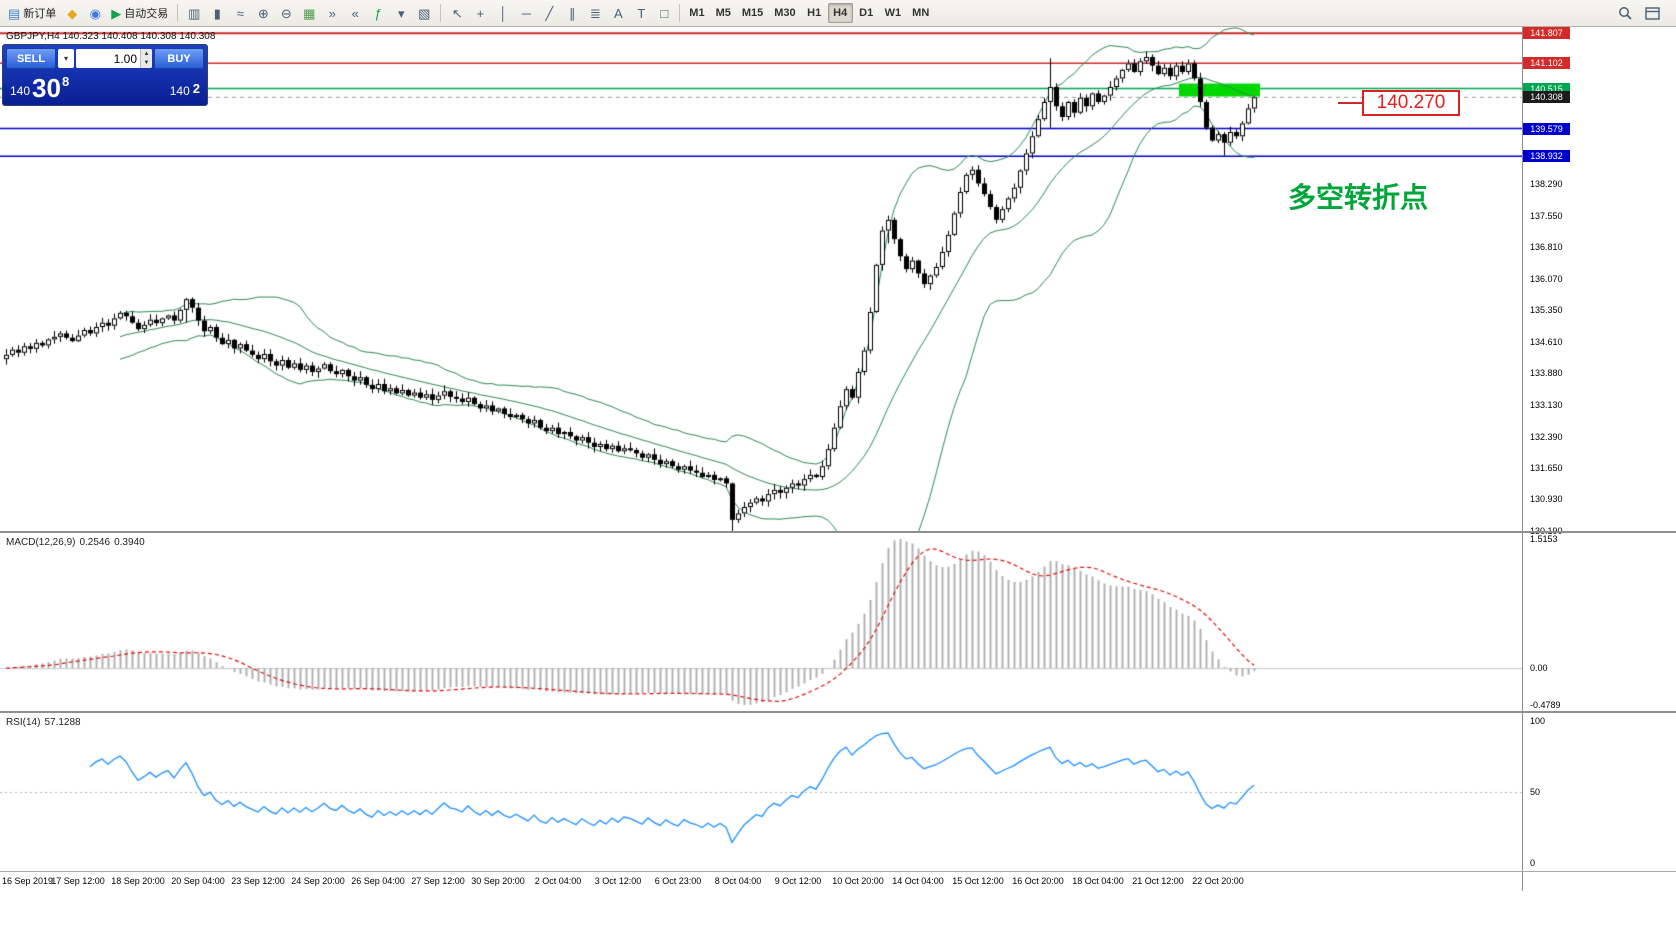 This screenshot has width=1676, height=949. Describe the element at coordinates (678, 881) in the screenshot. I see `time-axis-label: 6 Oct 23:00` at that location.